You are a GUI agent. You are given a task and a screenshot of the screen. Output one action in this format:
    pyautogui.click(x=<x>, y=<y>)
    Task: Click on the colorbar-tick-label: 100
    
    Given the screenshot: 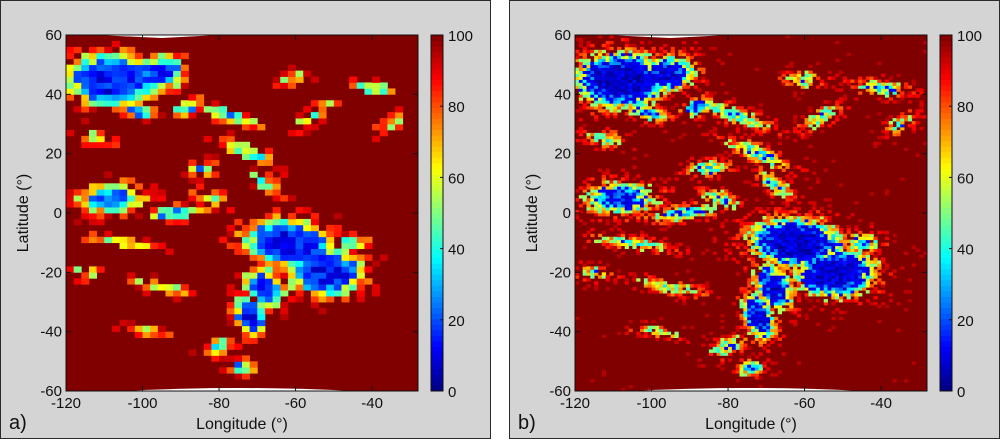 What is the action you would take?
    pyautogui.click(x=460, y=36)
    